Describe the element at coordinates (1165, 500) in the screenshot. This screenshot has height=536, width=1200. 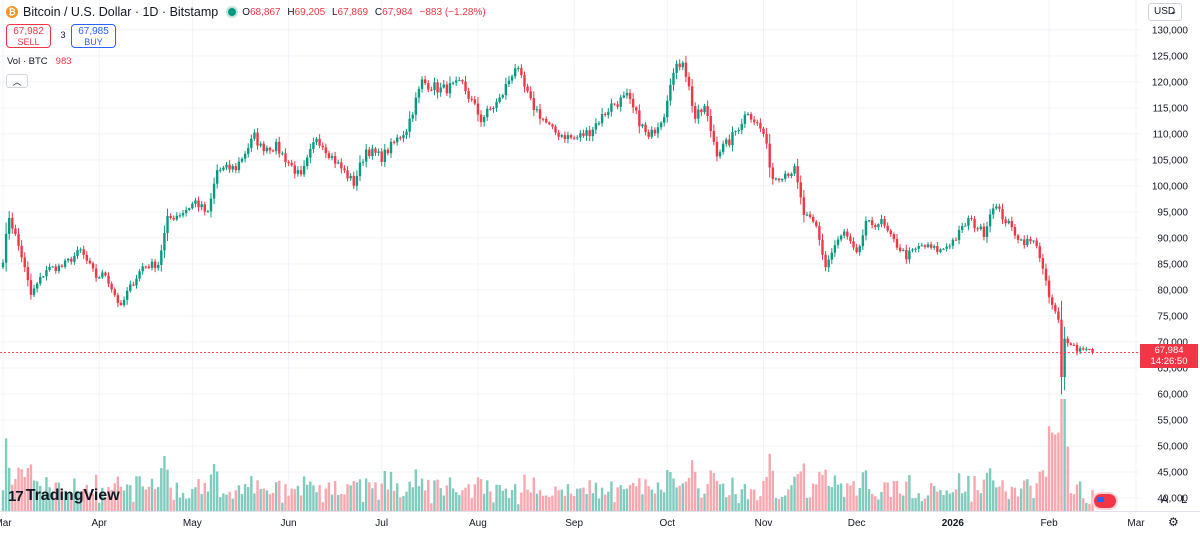
I see `auto-scale-button: A` at that location.